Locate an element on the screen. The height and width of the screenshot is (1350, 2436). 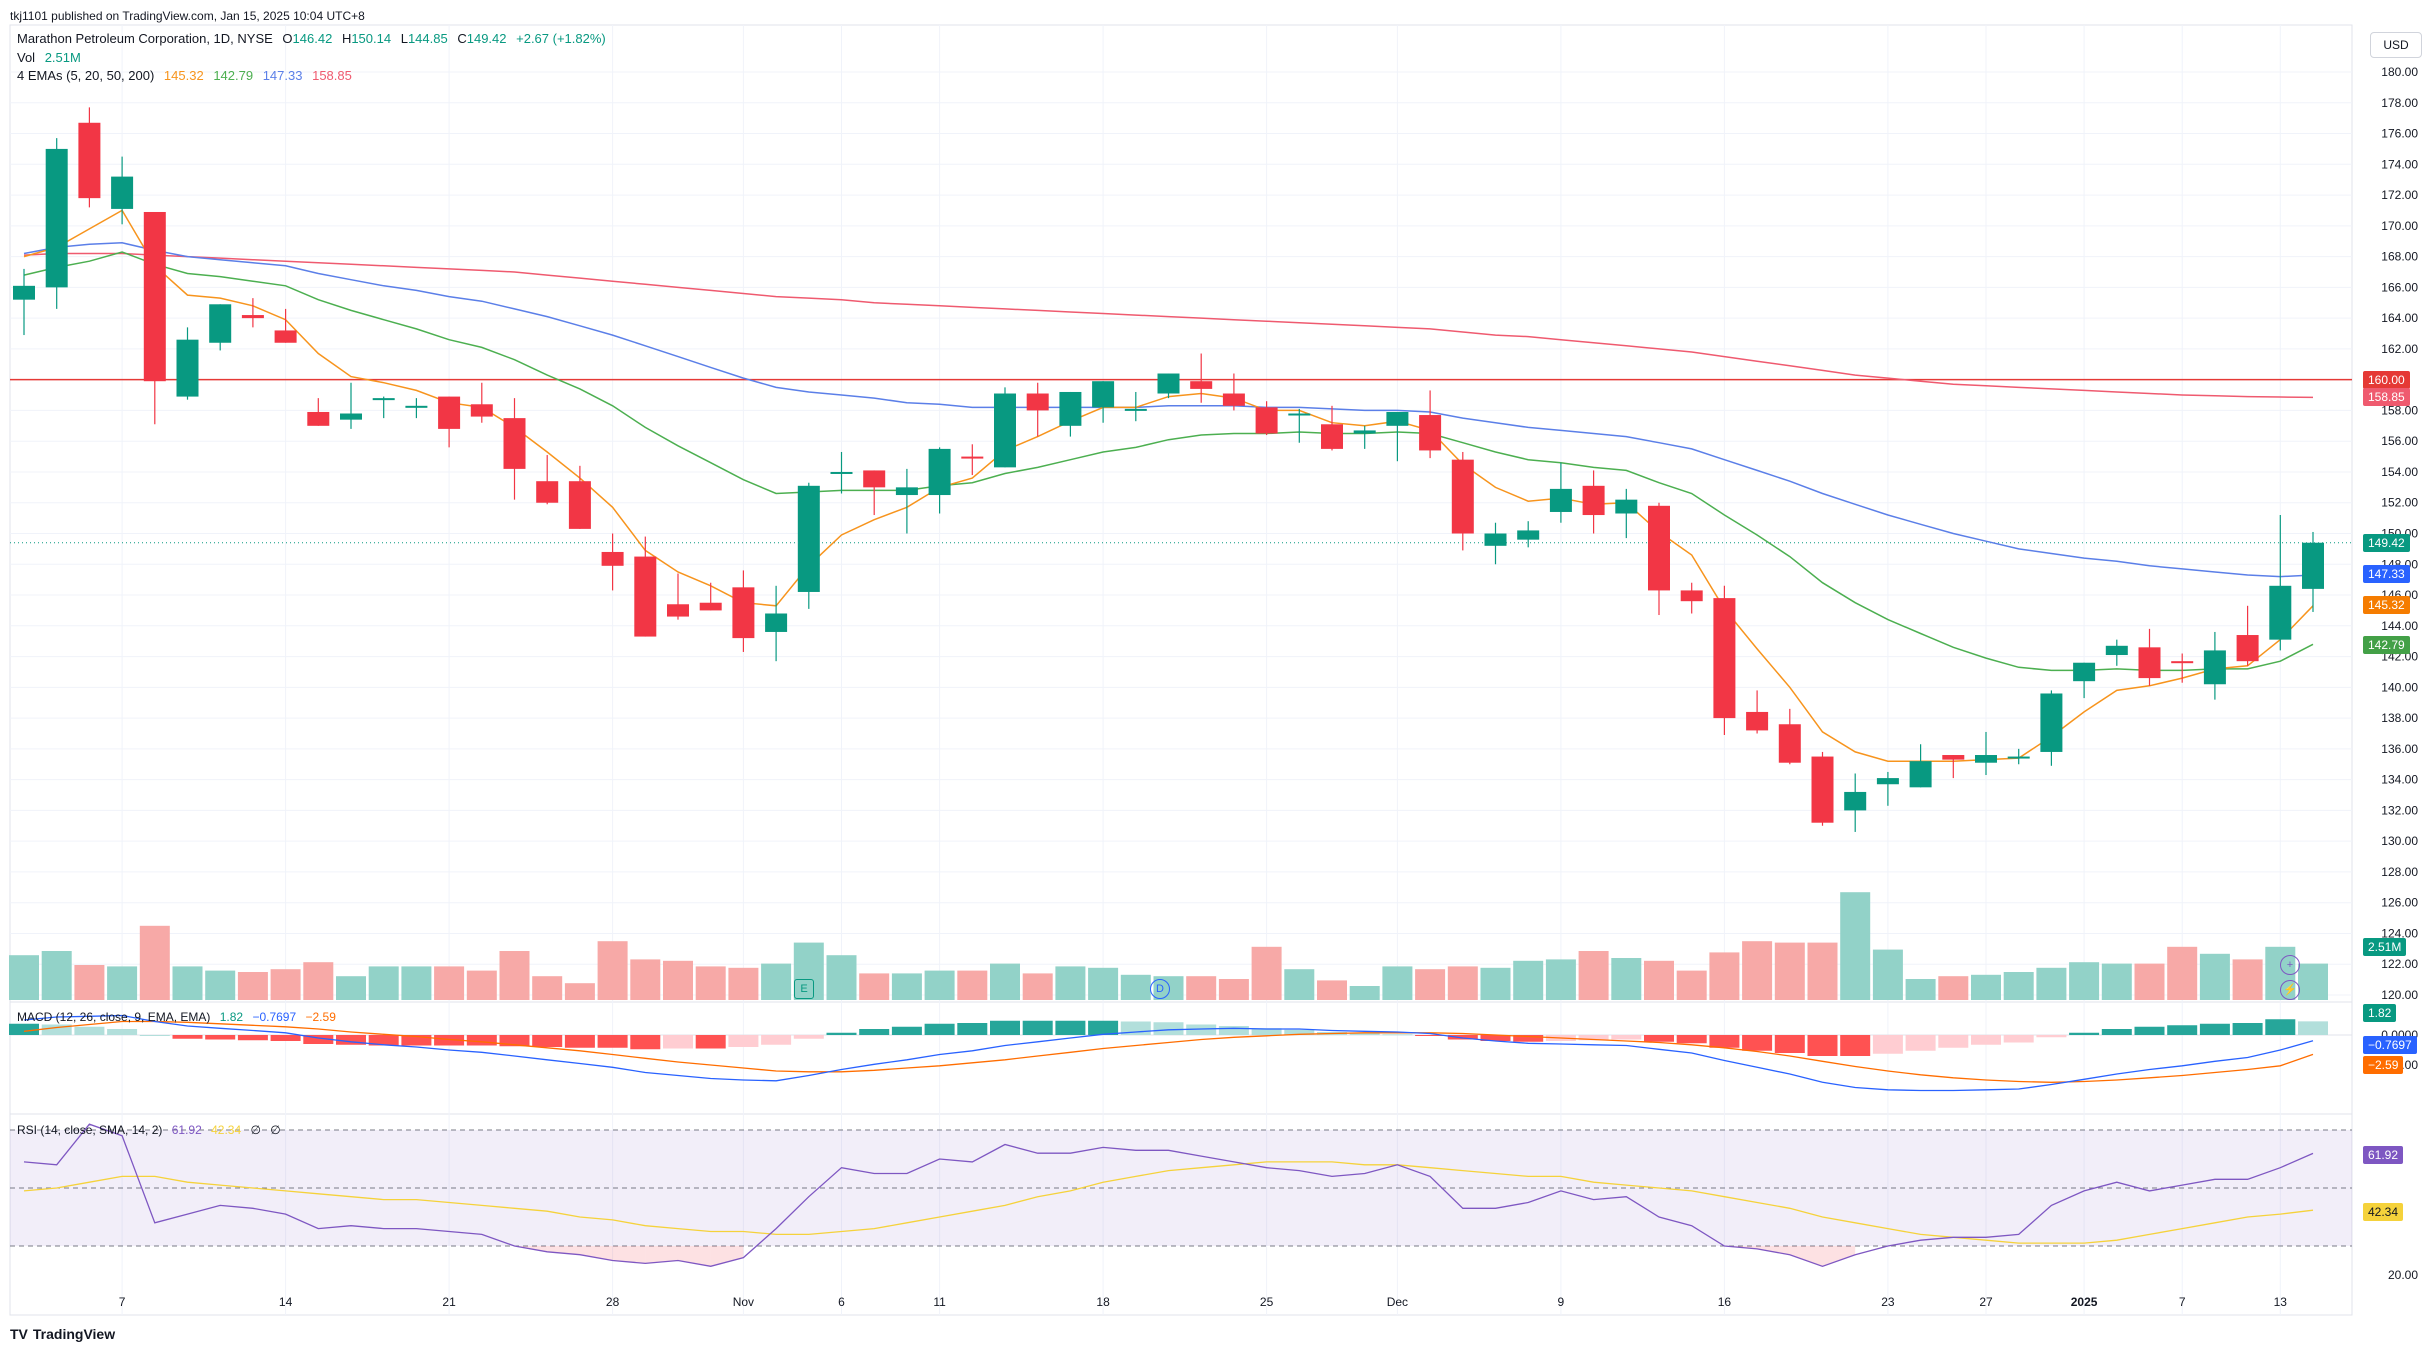
rsi-tag: 61.92 is located at coordinates (2383, 1155).